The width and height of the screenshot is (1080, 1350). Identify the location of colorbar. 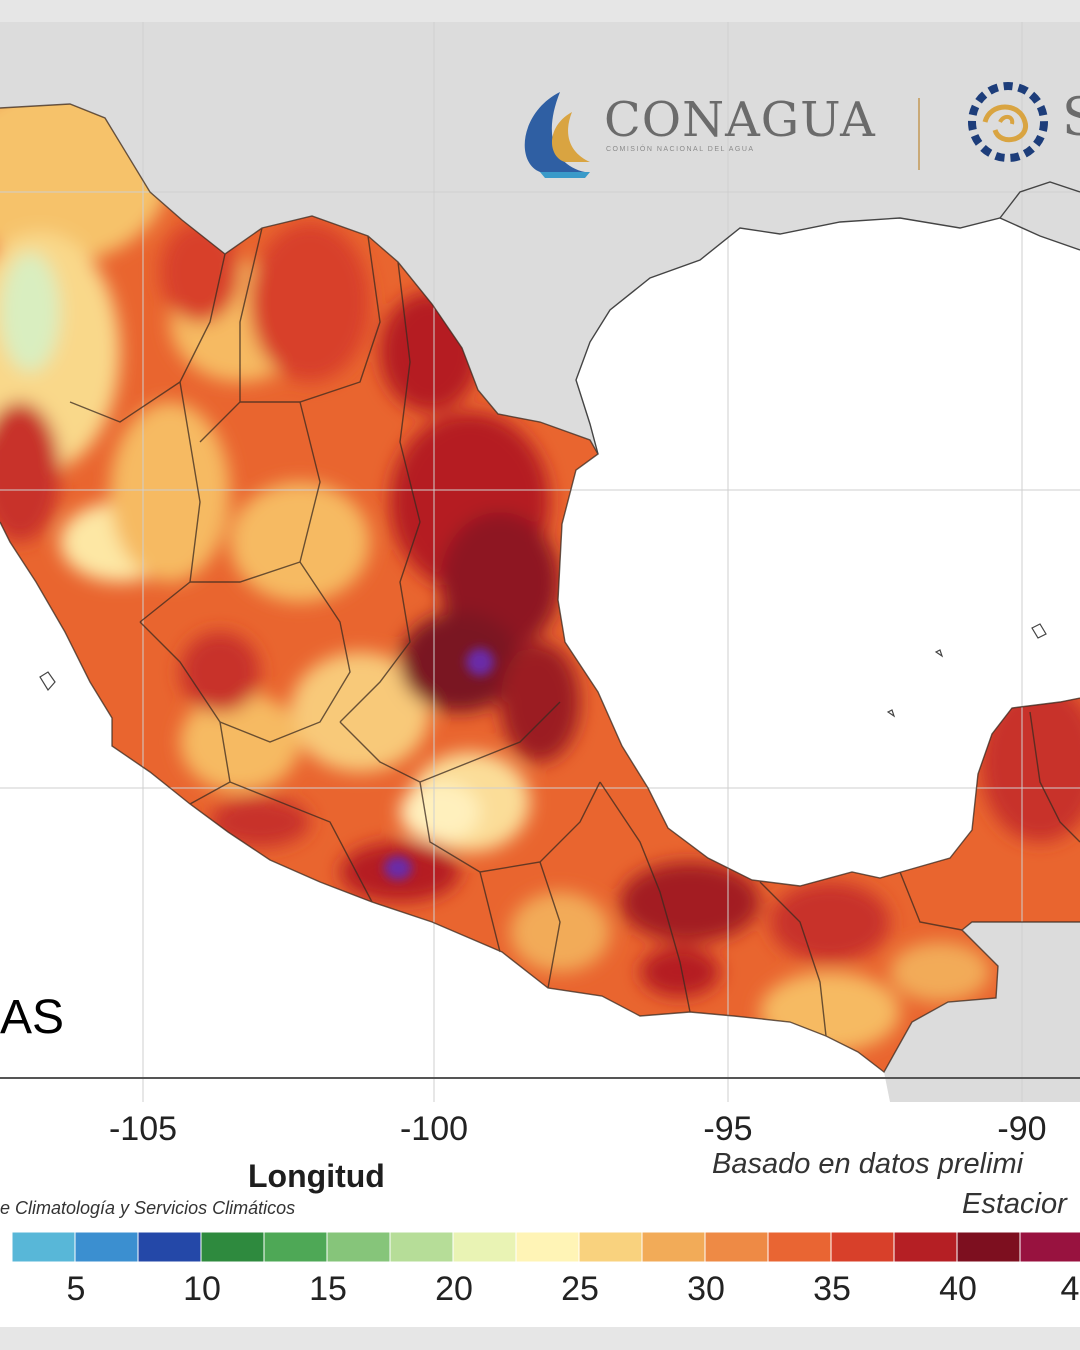
(545, 1247).